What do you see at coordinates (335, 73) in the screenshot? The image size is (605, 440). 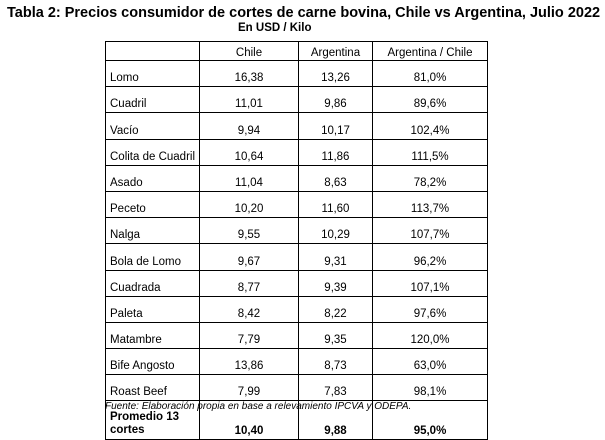 I see `argentina-price: 13,26` at bounding box center [335, 73].